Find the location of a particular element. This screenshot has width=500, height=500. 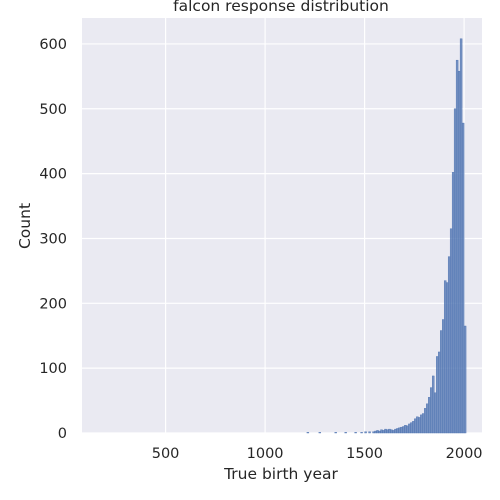

y-tick-label: 0 is located at coordinates (62, 434).